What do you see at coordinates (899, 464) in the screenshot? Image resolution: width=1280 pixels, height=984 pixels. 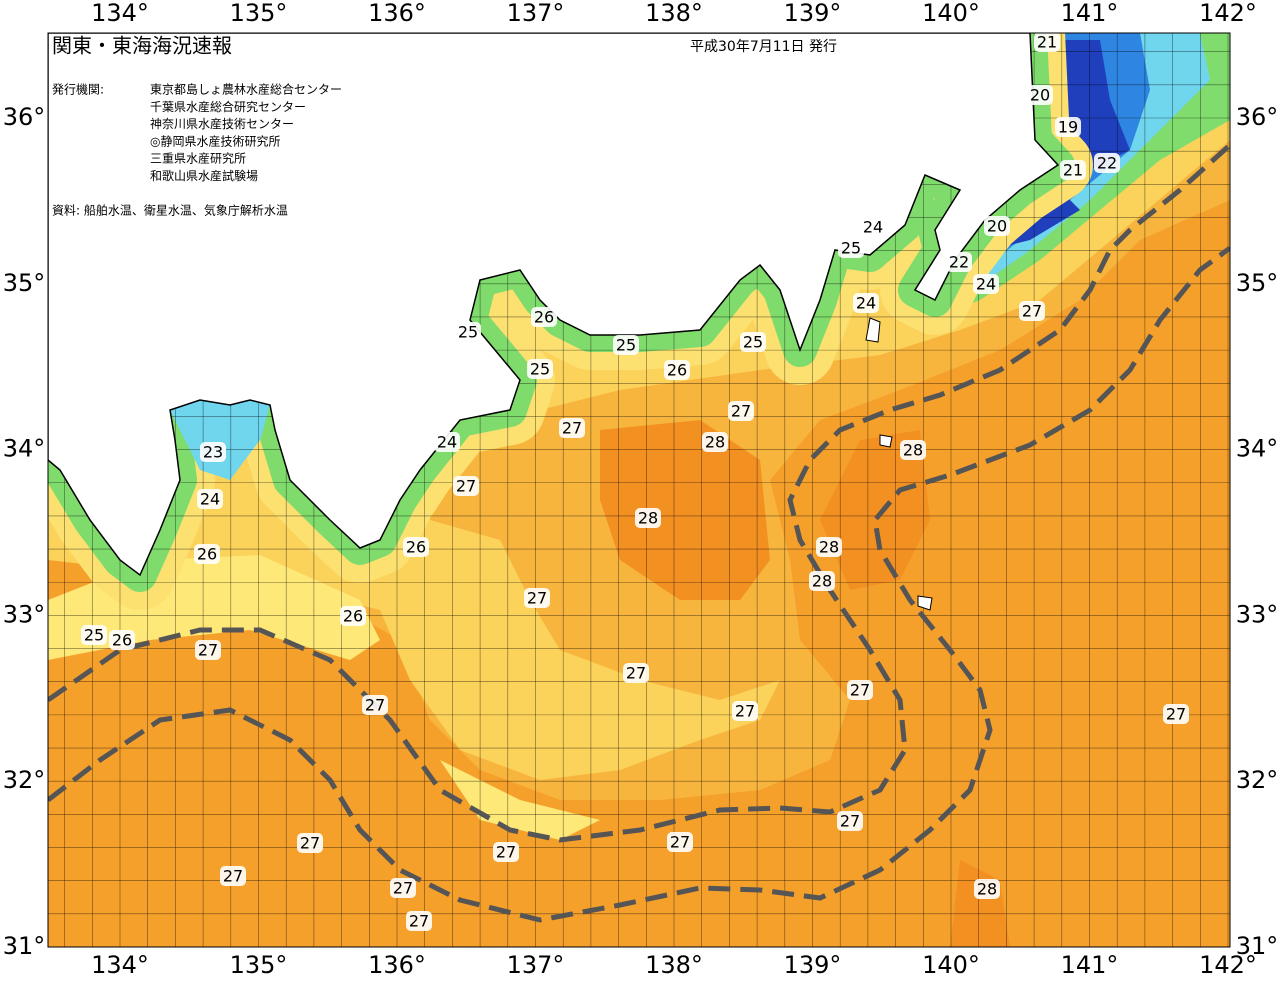 I see `islands` at bounding box center [899, 464].